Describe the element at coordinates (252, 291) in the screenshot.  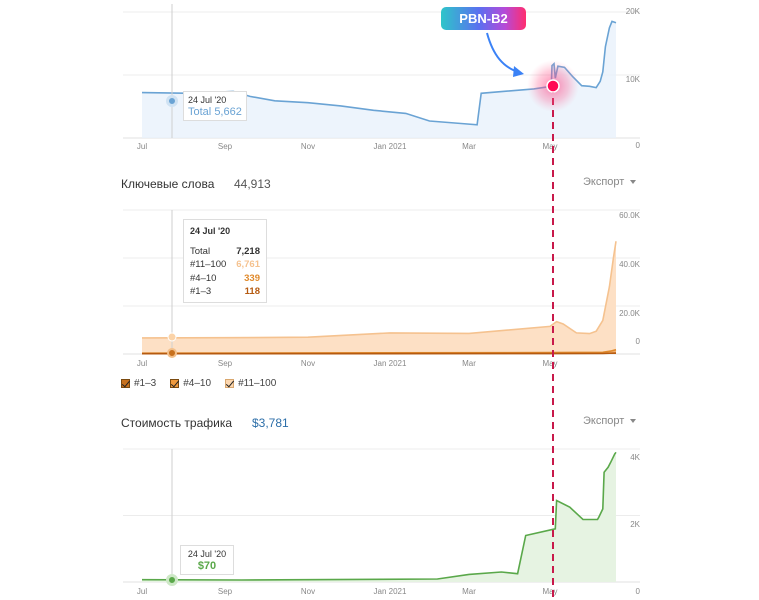
I see `tooltip-row-value: 118` at that location.